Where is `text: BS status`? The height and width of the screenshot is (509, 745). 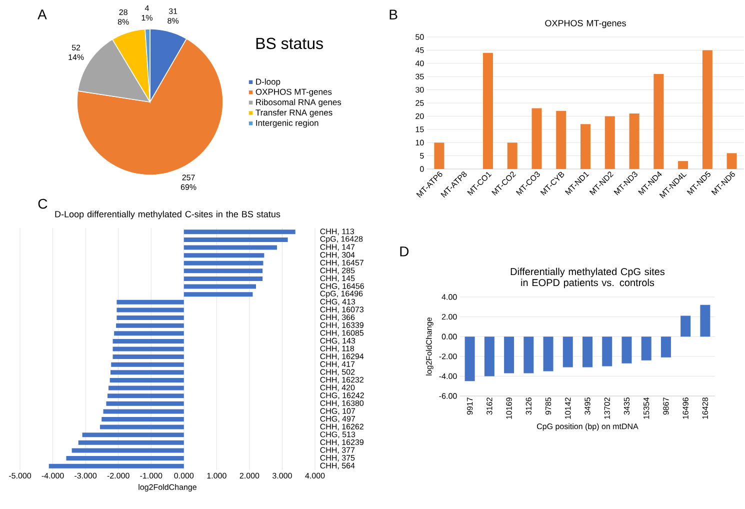
text: BS status is located at coordinates (289, 44).